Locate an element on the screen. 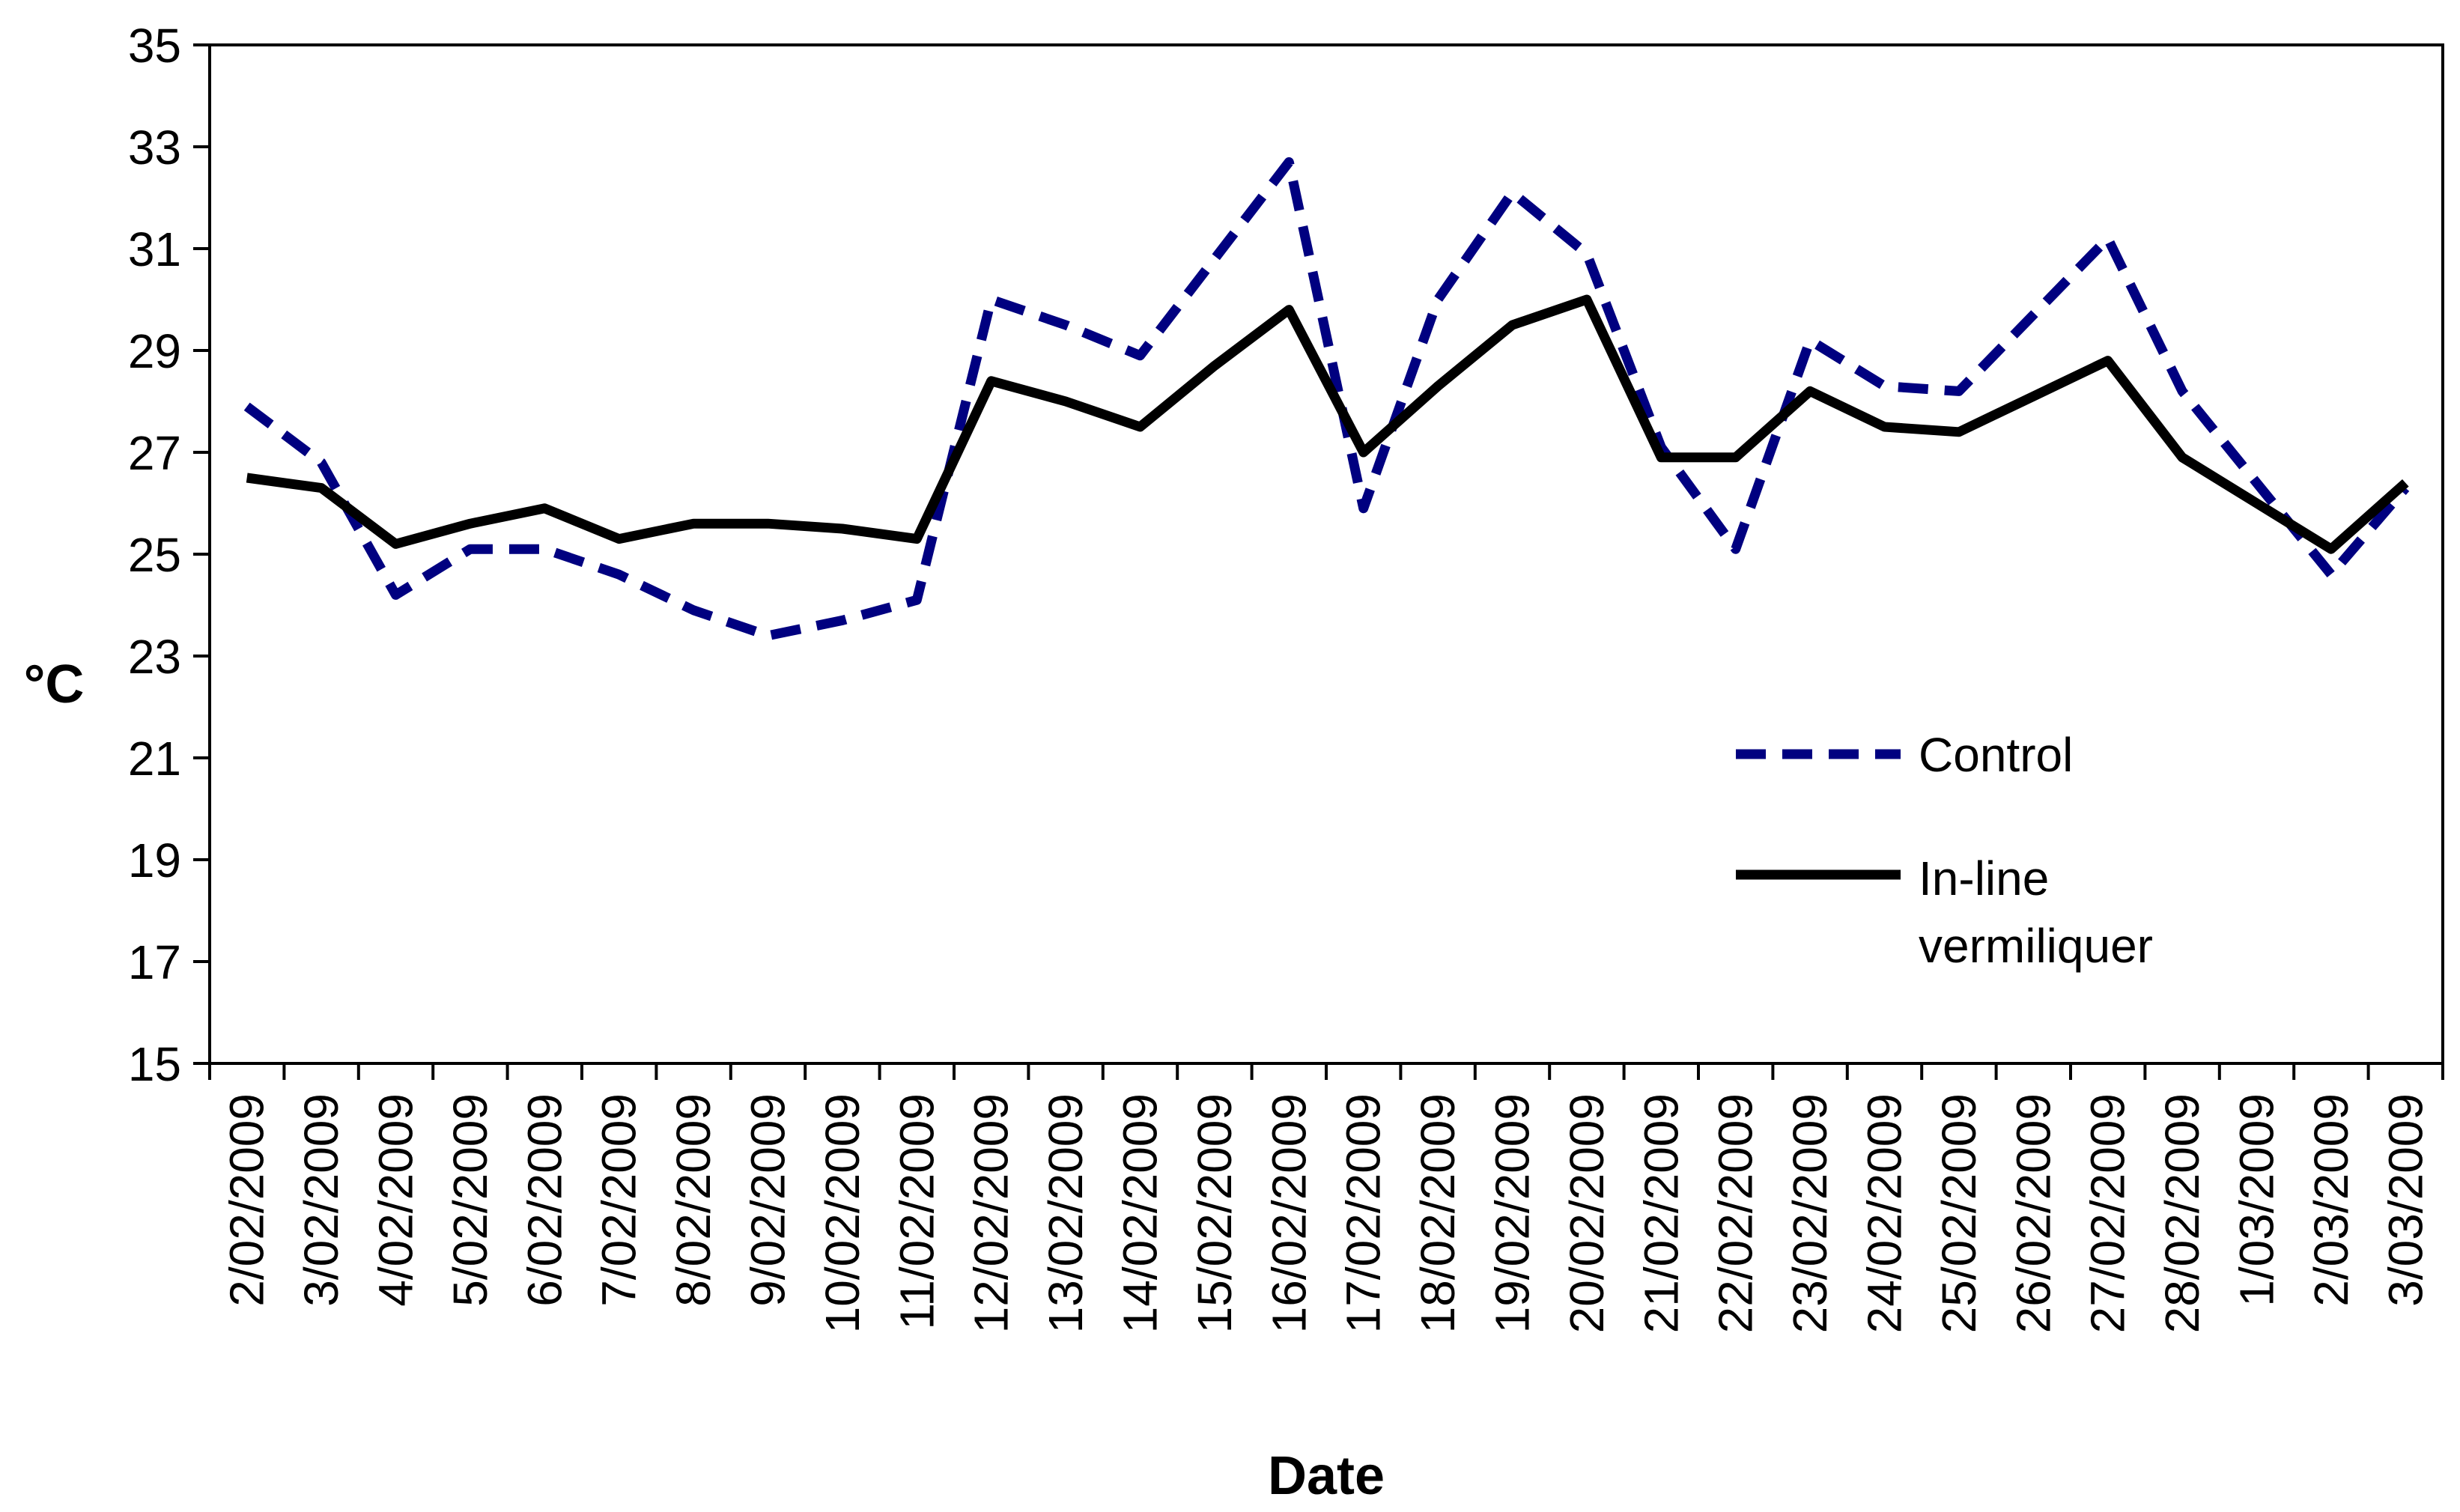 This screenshot has height=1512, width=2460. x-tick-label: 11/02/2009 is located at coordinates (917, 1211).